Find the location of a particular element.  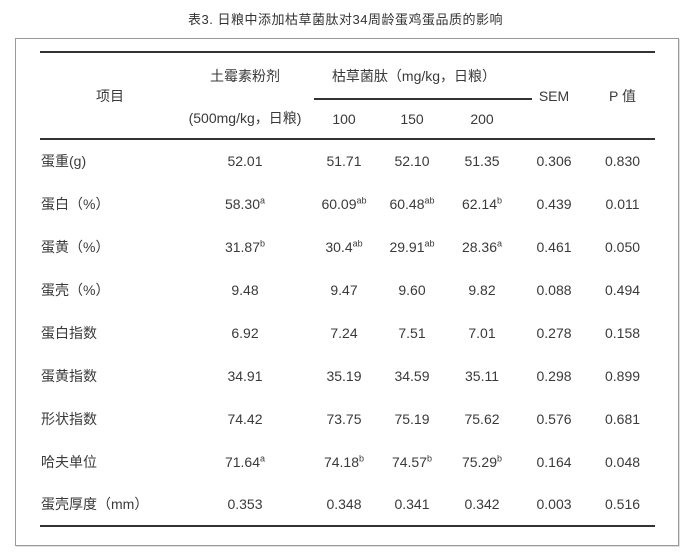

col-header-control: 土霉素粉剂 (500mg/kg，日粮) is located at coordinates (245, 95).